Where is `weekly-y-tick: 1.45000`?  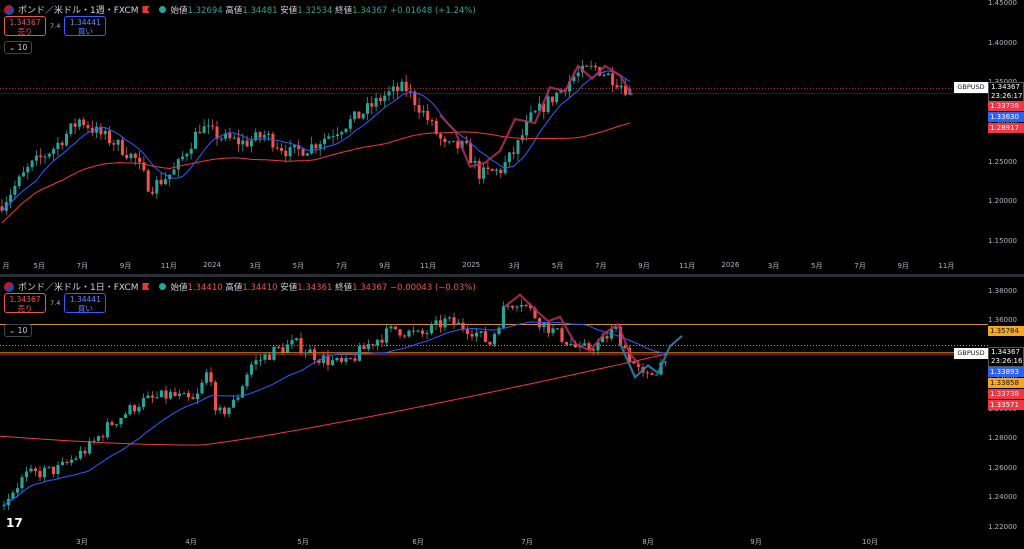
weekly-y-tick: 1.45000 is located at coordinates (1002, 3).